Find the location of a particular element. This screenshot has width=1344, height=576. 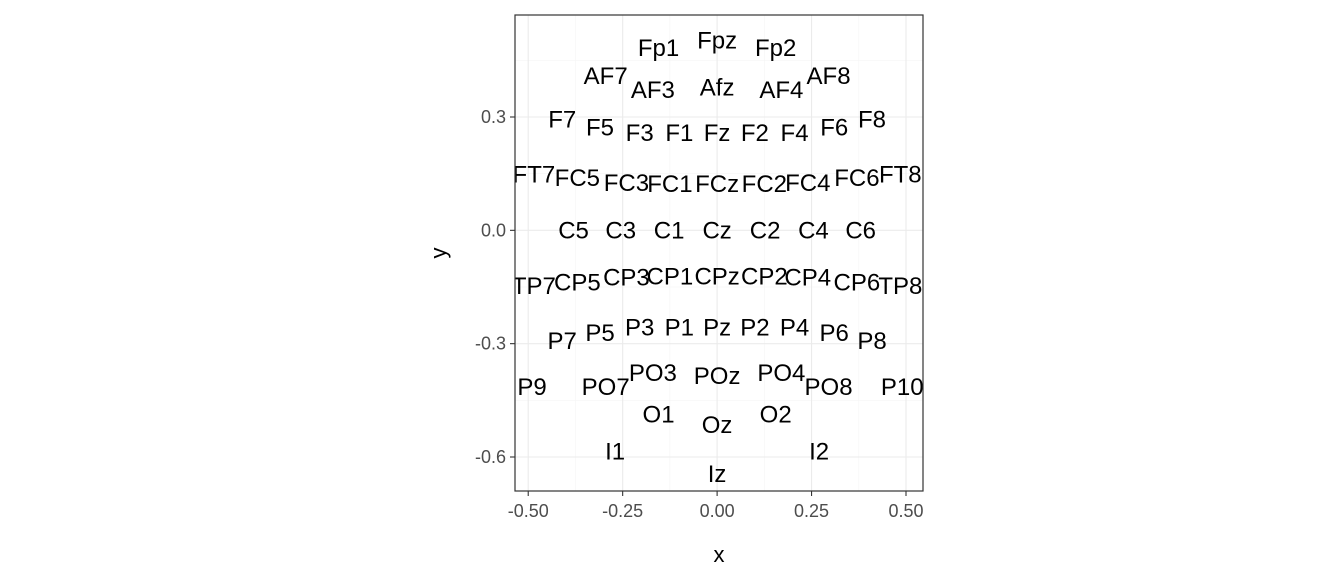

electrode-label-fc2: FC2 is located at coordinates (764, 184).